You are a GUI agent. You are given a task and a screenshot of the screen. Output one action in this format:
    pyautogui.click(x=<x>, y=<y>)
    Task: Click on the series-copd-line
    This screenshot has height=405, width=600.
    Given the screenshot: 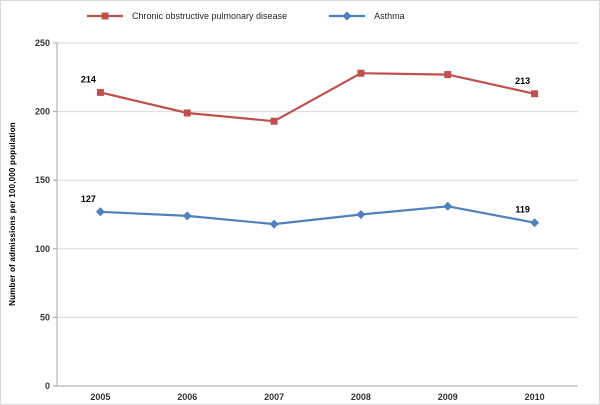 What is the action you would take?
    pyautogui.click(x=317, y=97)
    